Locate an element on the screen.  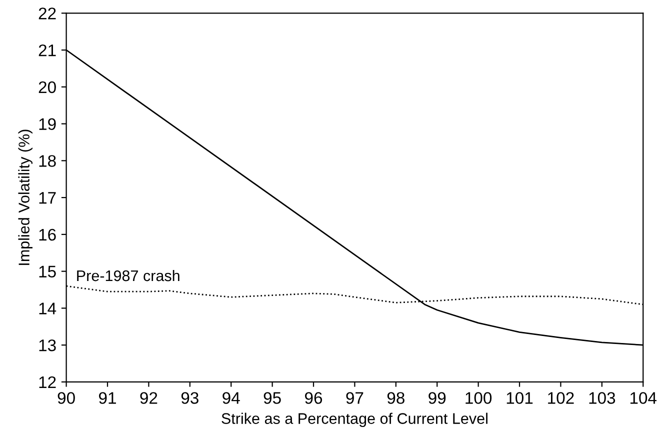
y-tick-label: 12 is located at coordinates (47, 382).